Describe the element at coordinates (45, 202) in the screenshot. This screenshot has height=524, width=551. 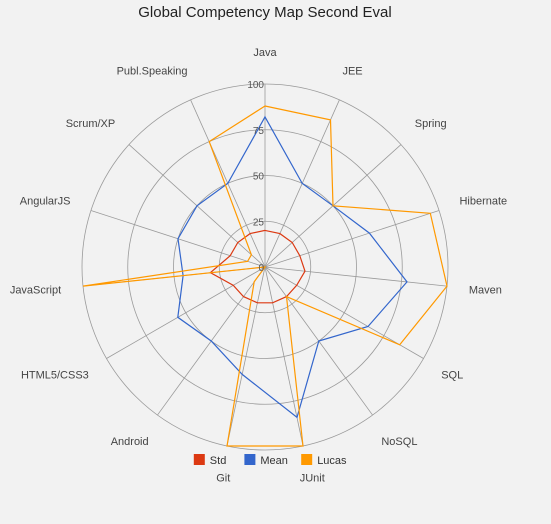
I see `axis-label-12: AngularJS` at that location.